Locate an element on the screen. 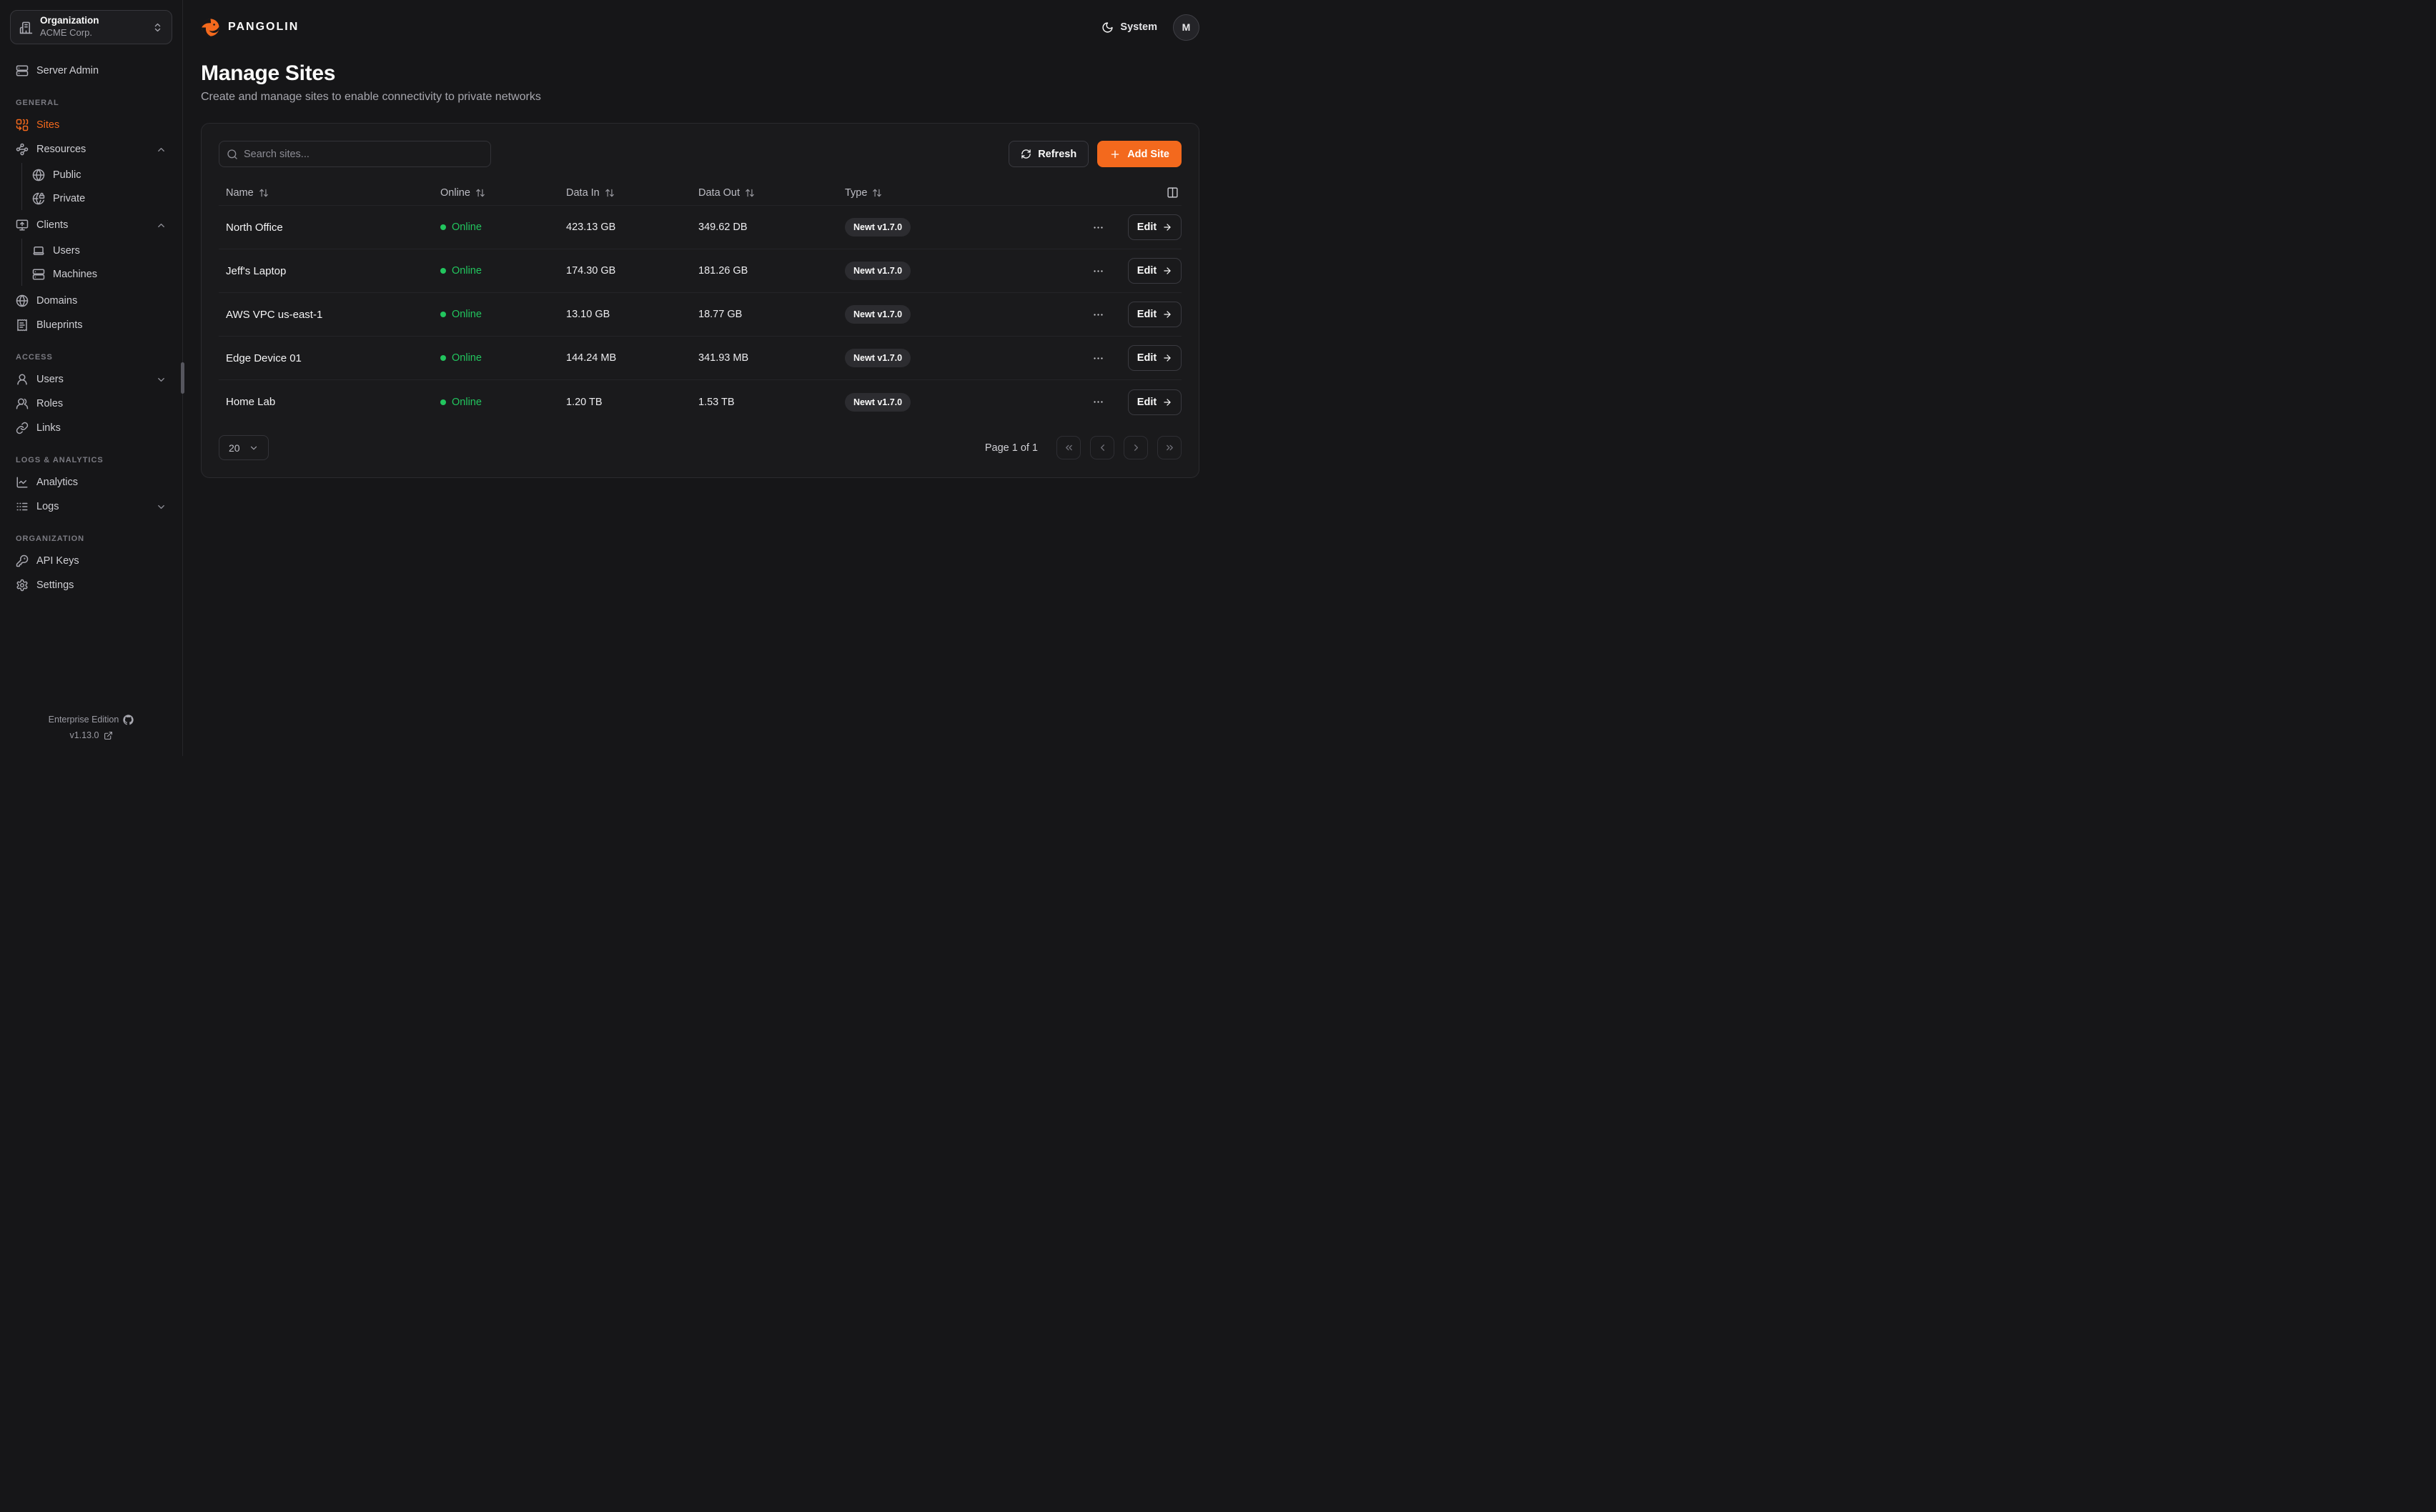  site-name: AWS VPC us-east-1 is located at coordinates (275, 315).